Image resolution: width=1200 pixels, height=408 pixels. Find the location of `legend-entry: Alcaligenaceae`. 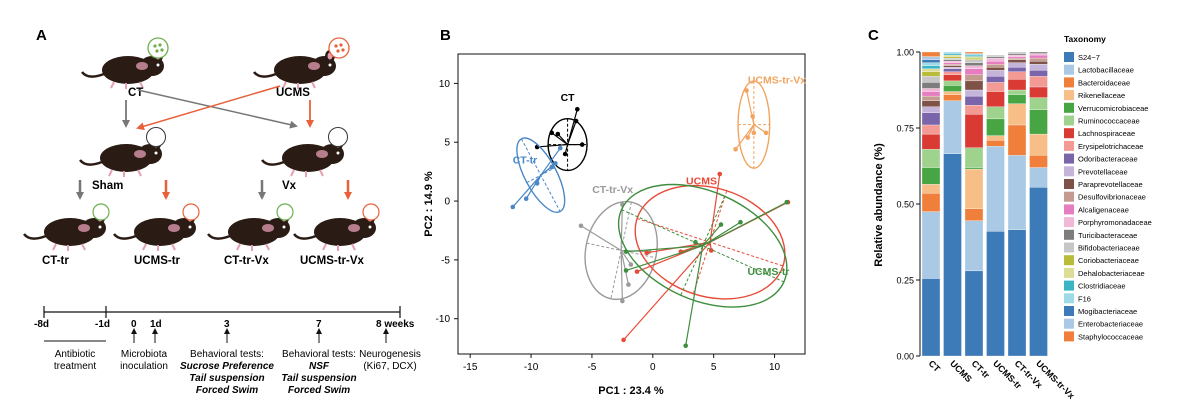

legend-entry: Alcaligenaceae is located at coordinates (1103, 209).